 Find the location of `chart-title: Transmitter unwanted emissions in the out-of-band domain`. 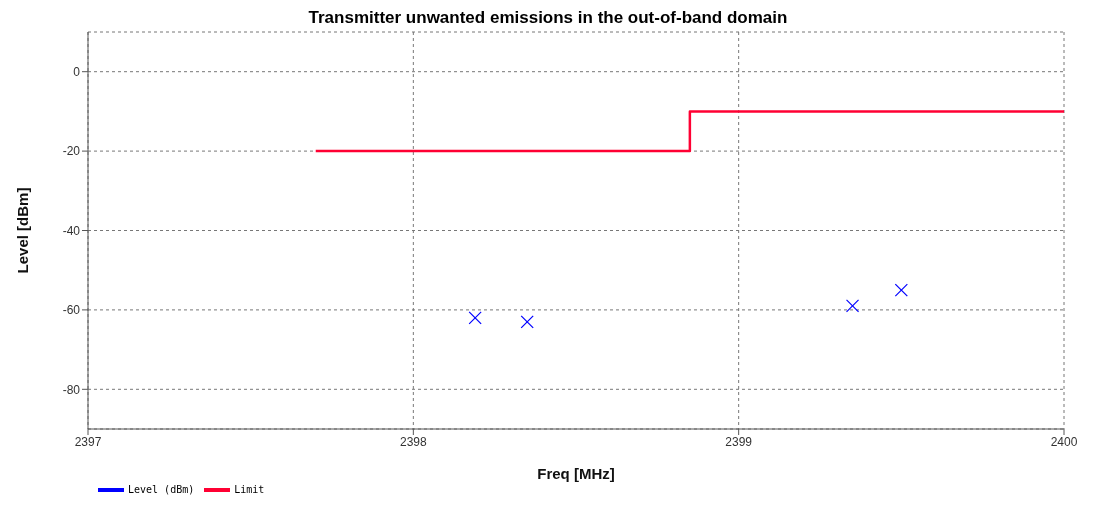

chart-title: Transmitter unwanted emissions in the out-of-band domain is located at coordinates (548, 18).